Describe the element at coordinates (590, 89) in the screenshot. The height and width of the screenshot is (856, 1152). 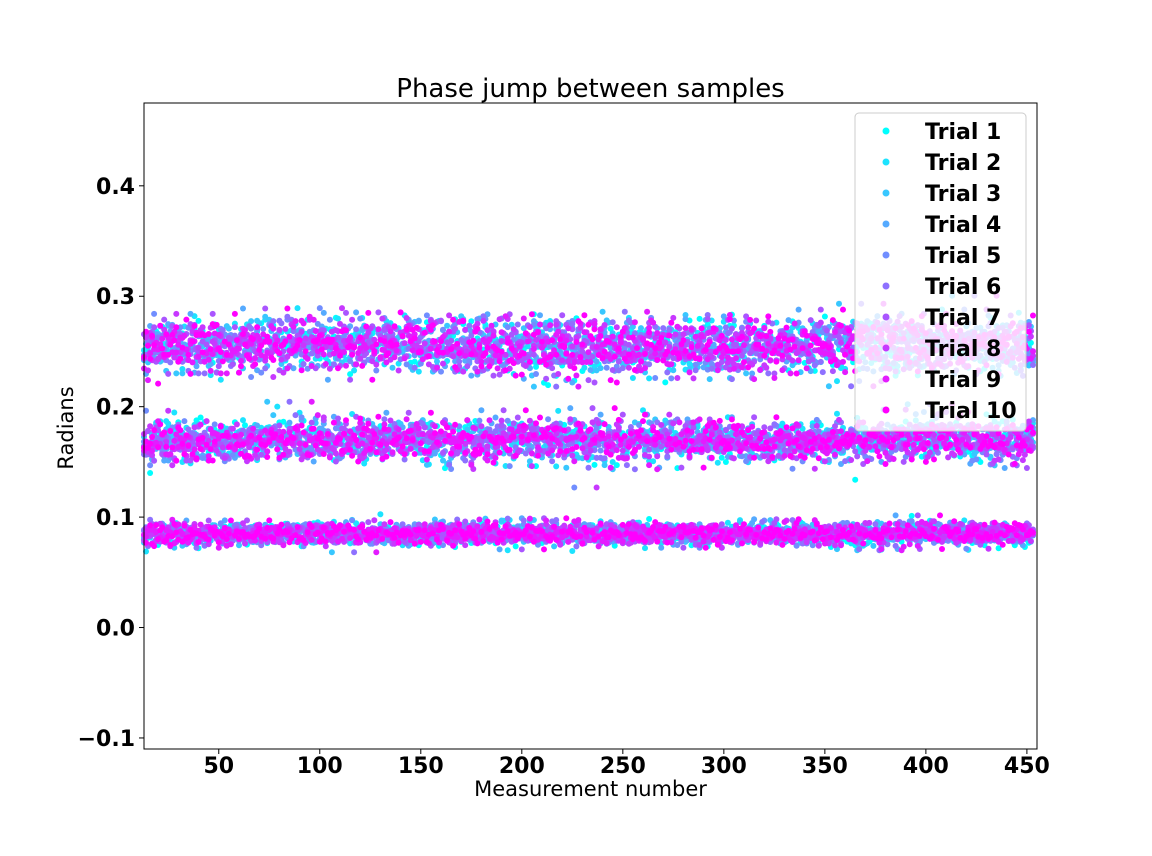
I see `chart-title: Phase jump between samples` at that location.